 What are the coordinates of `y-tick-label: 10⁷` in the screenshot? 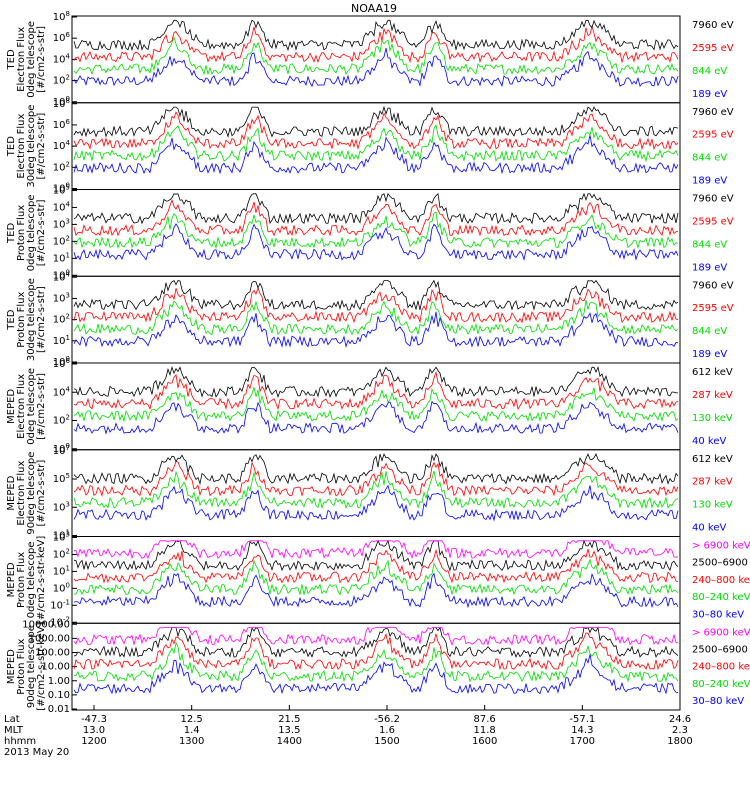 It's located at (61, 450).